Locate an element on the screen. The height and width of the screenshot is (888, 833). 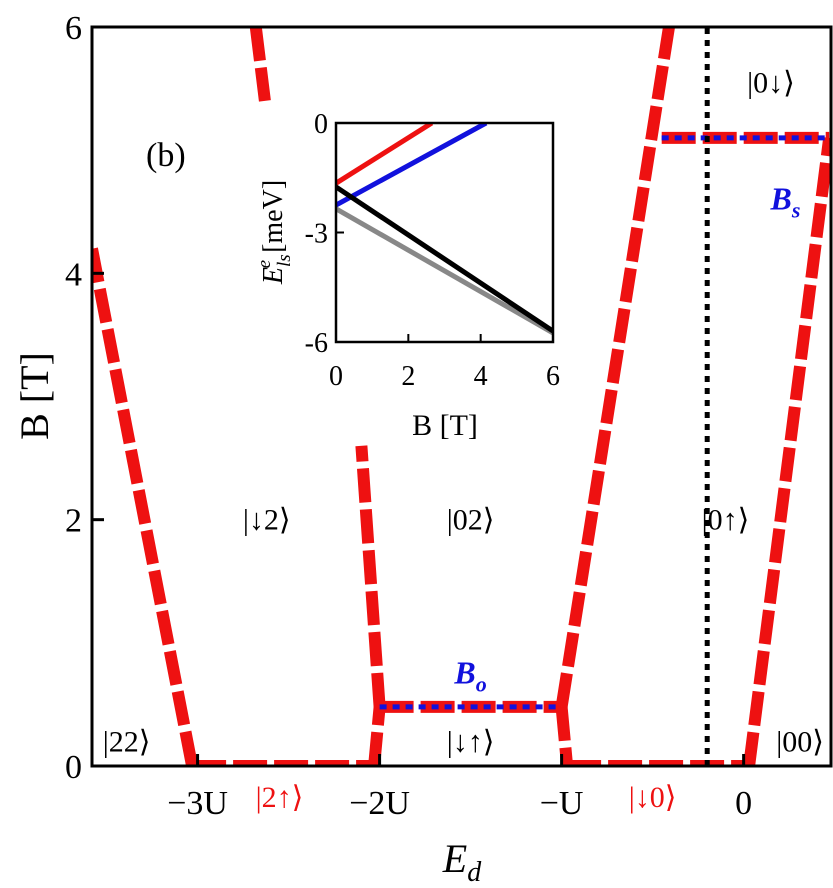
region-label-7: |2↑⟩ is located at coordinates (280, 797).